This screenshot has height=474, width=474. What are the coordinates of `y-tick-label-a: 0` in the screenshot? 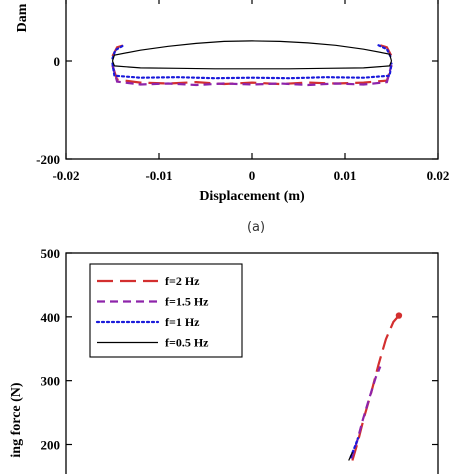 It's located at (57, 61).